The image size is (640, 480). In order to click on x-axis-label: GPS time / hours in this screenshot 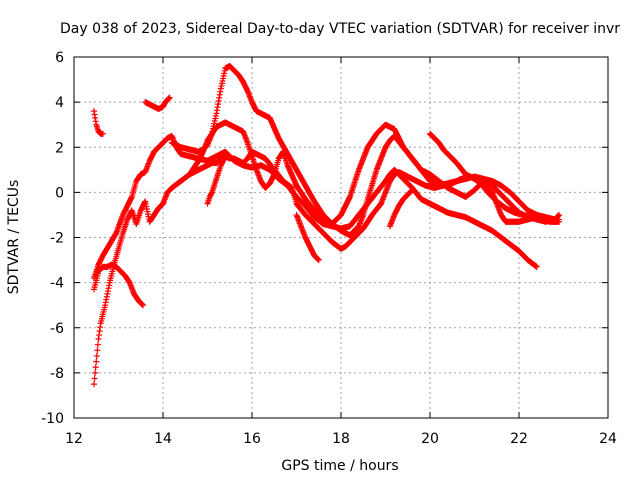, I will do `click(339, 466)`.